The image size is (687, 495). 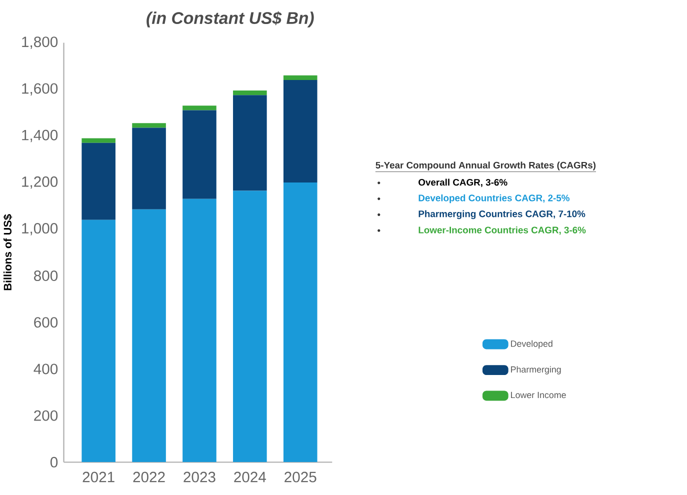 What do you see at coordinates (300, 477) in the screenshot?
I see `x-tick-label: 2025` at bounding box center [300, 477].